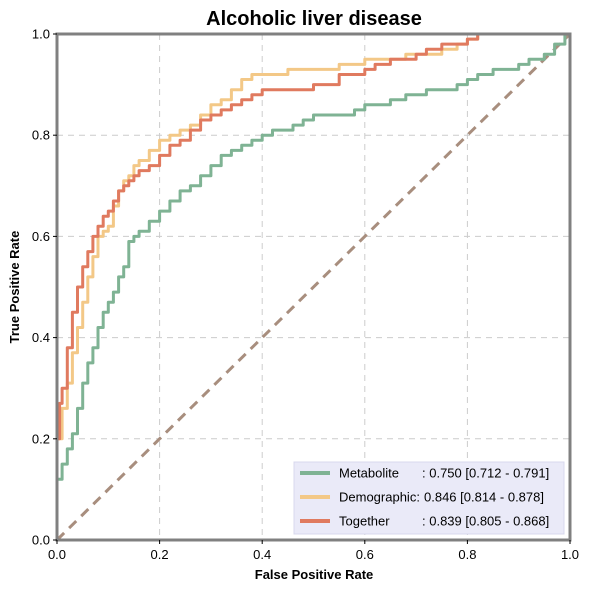 This screenshot has width=591, height=592. Describe the element at coordinates (365, 554) in the screenshot. I see `x-tick-label: 0.6` at that location.